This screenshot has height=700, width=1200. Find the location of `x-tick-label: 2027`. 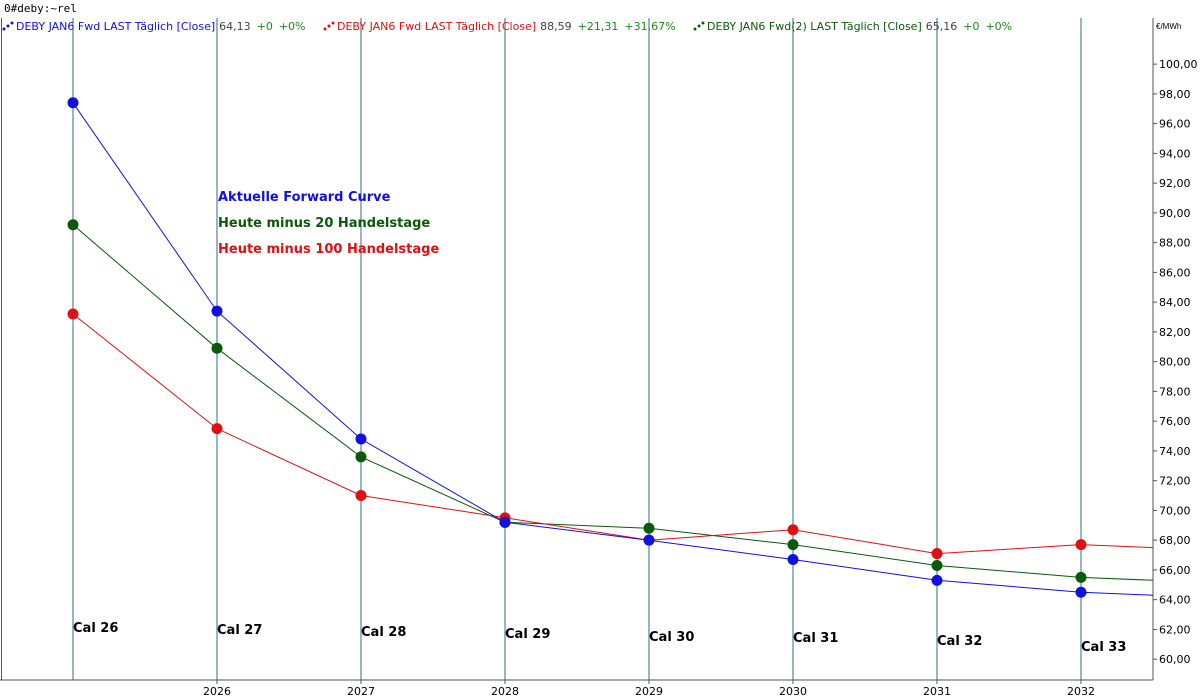

x-tick-label: 2027 is located at coordinates (361, 691).